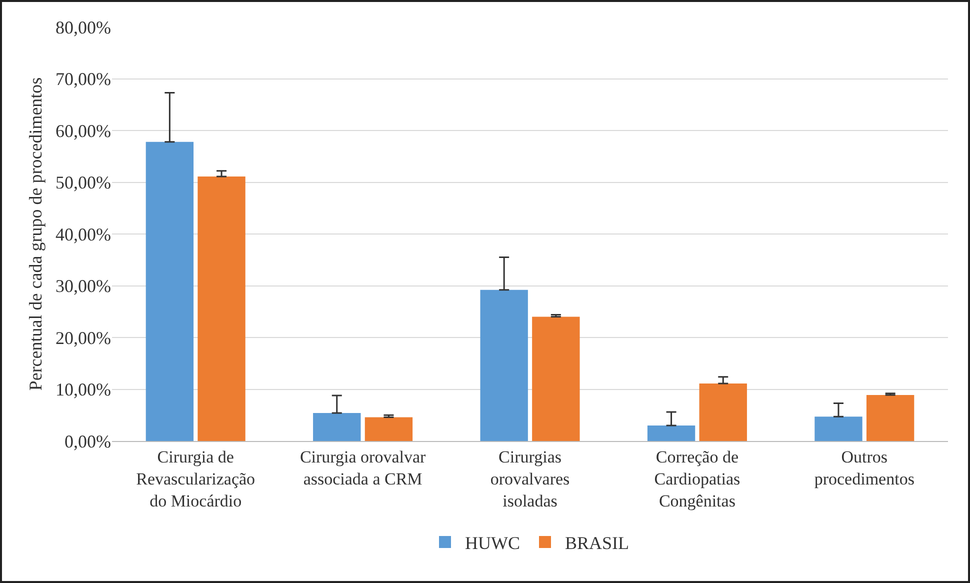  What do you see at coordinates (363, 467) in the screenshot?
I see `x-tick-label: Cirurgia orovalvar associada a CRM` at bounding box center [363, 467].